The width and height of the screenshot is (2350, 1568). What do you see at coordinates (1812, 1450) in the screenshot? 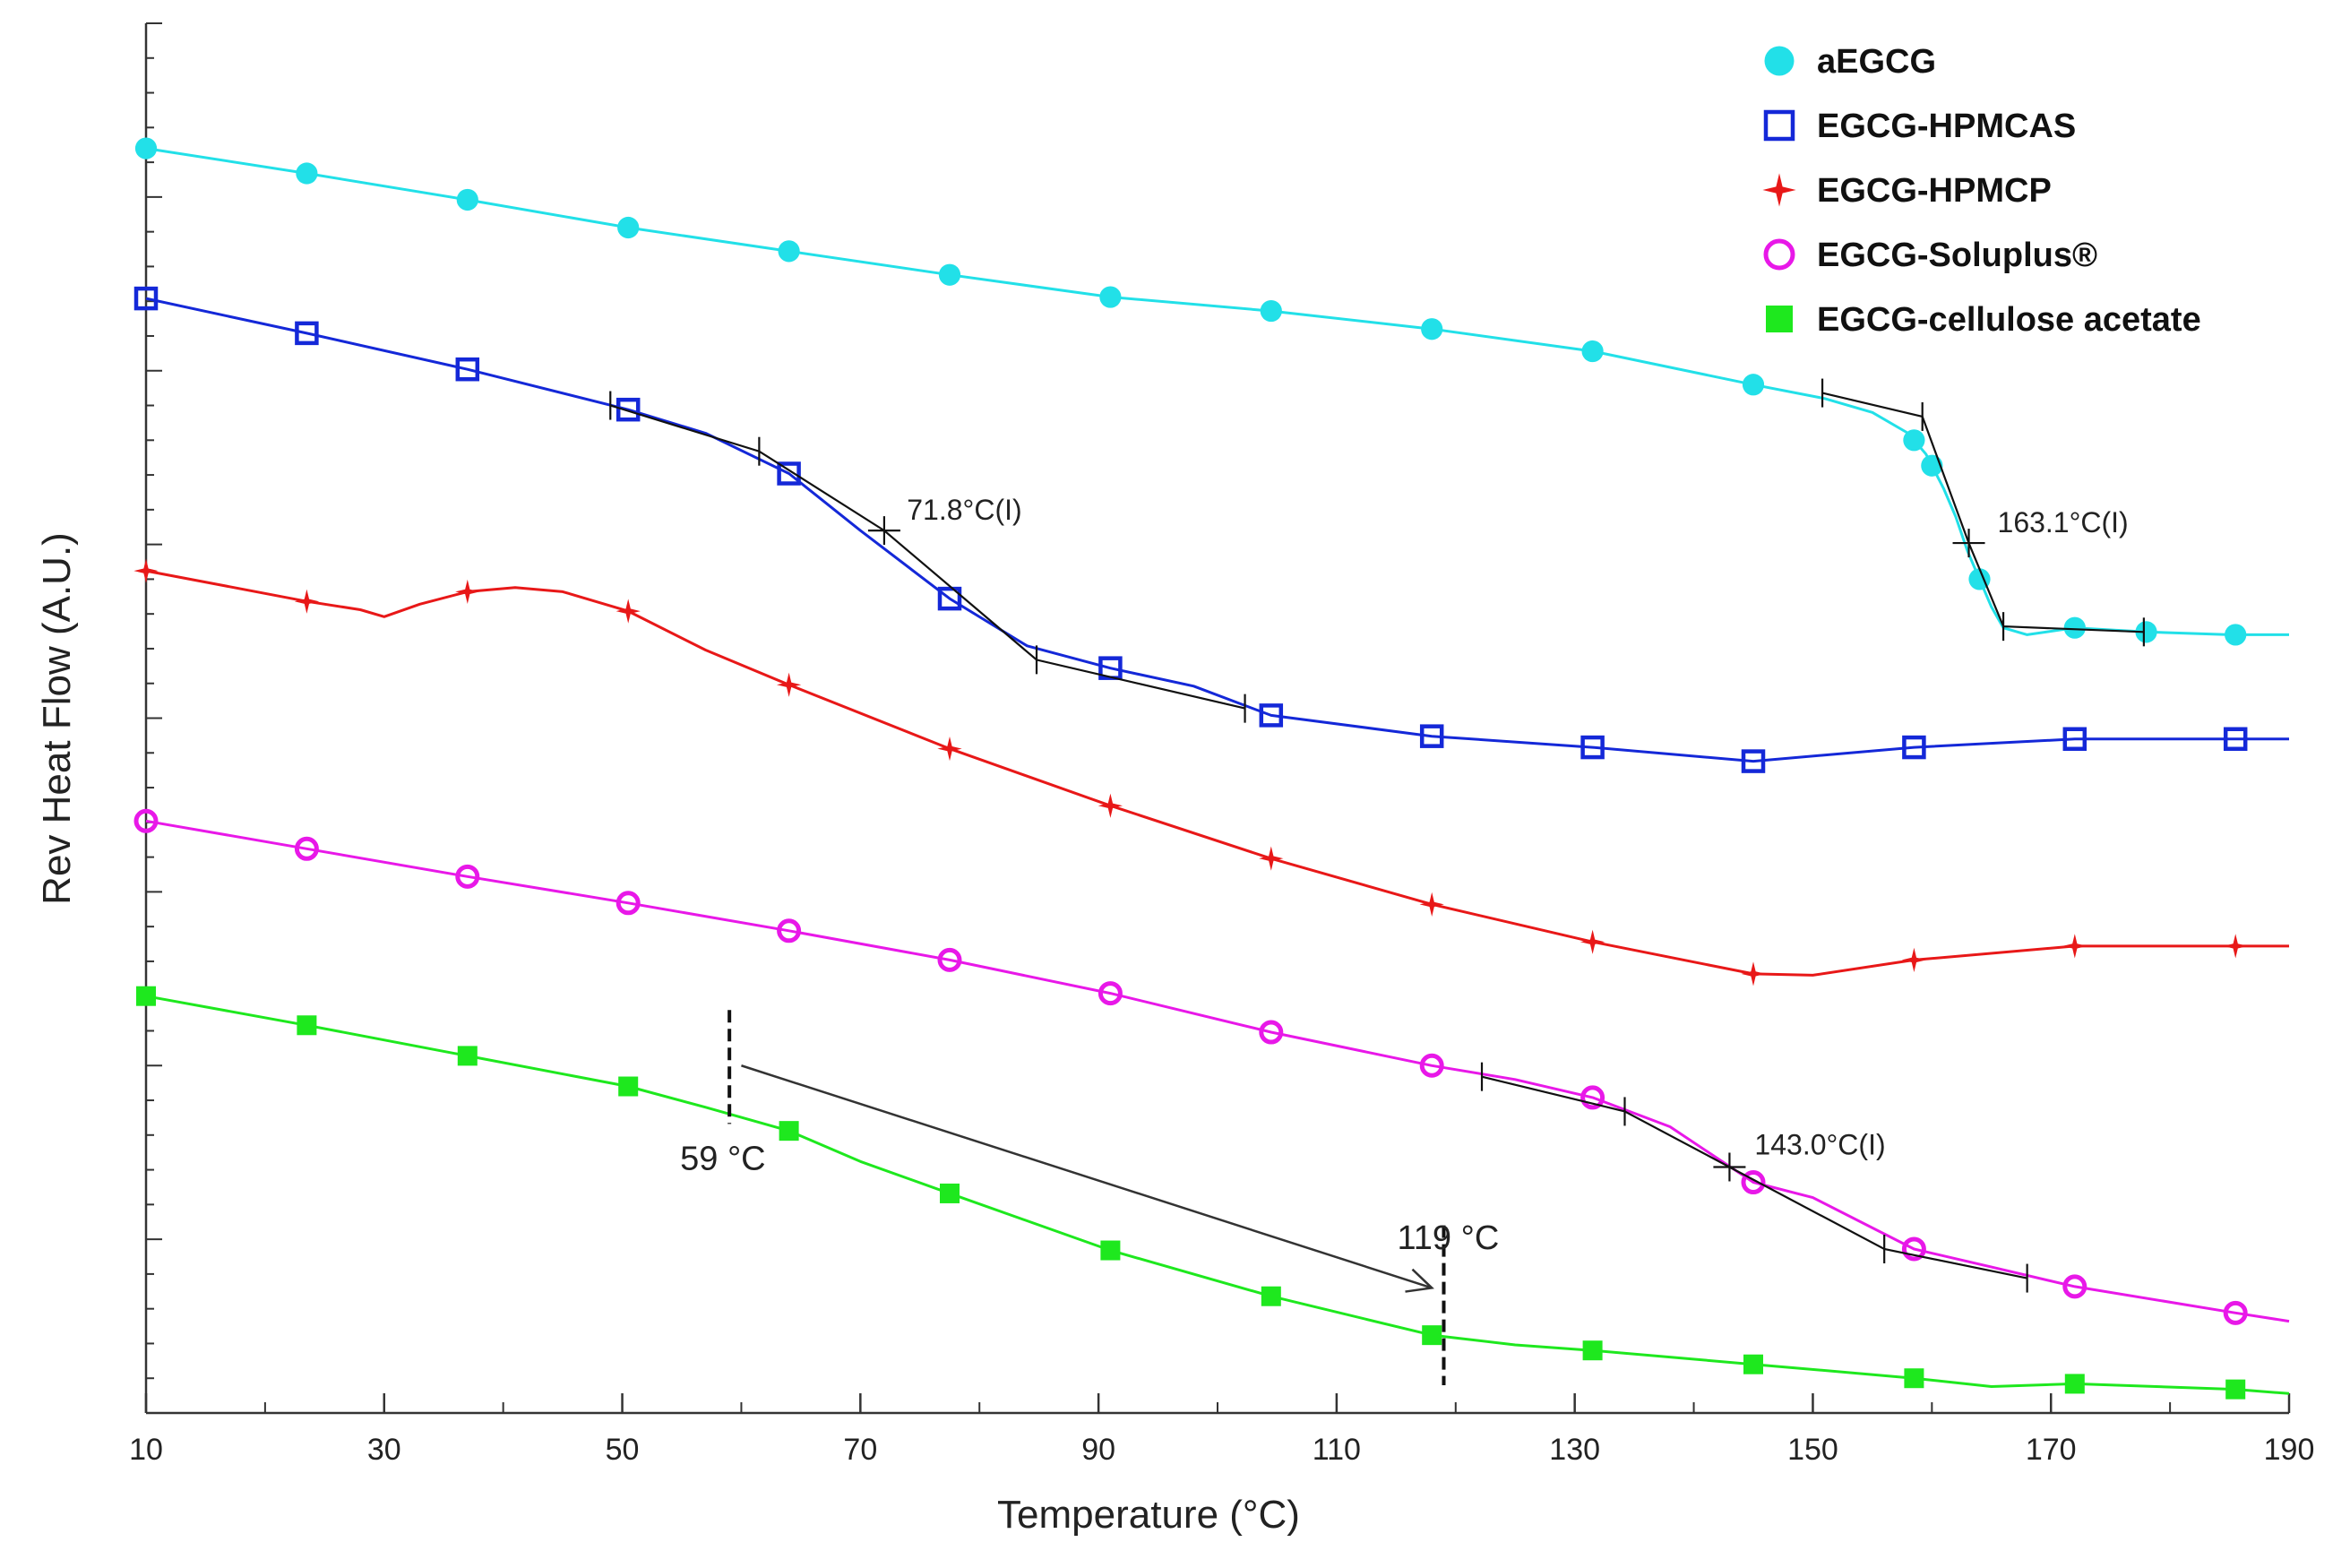
I see `x-tick-label: 150` at bounding box center [1812, 1450].